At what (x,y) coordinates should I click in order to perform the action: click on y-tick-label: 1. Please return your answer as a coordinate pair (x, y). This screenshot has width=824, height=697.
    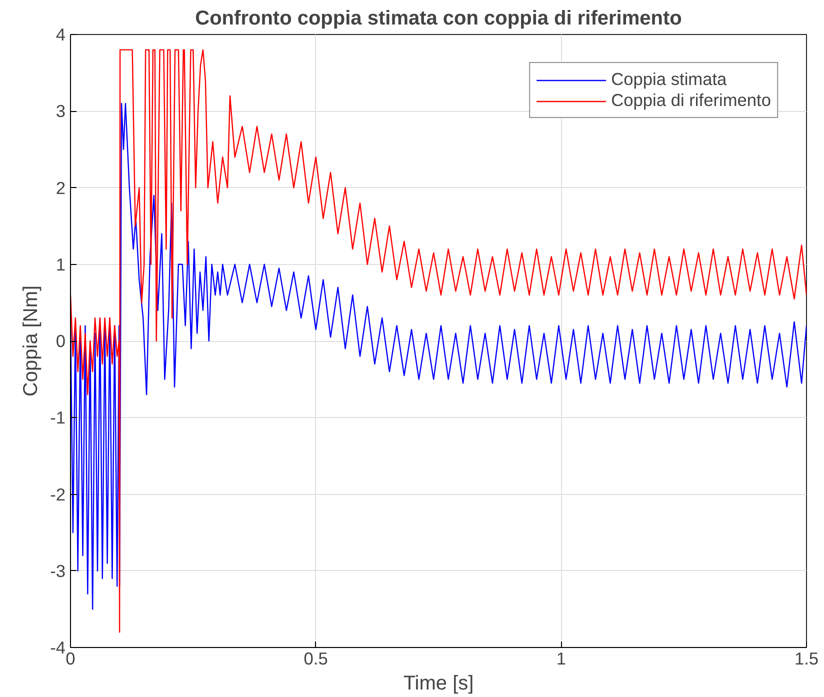
    Looking at the image, I should click on (61, 264).